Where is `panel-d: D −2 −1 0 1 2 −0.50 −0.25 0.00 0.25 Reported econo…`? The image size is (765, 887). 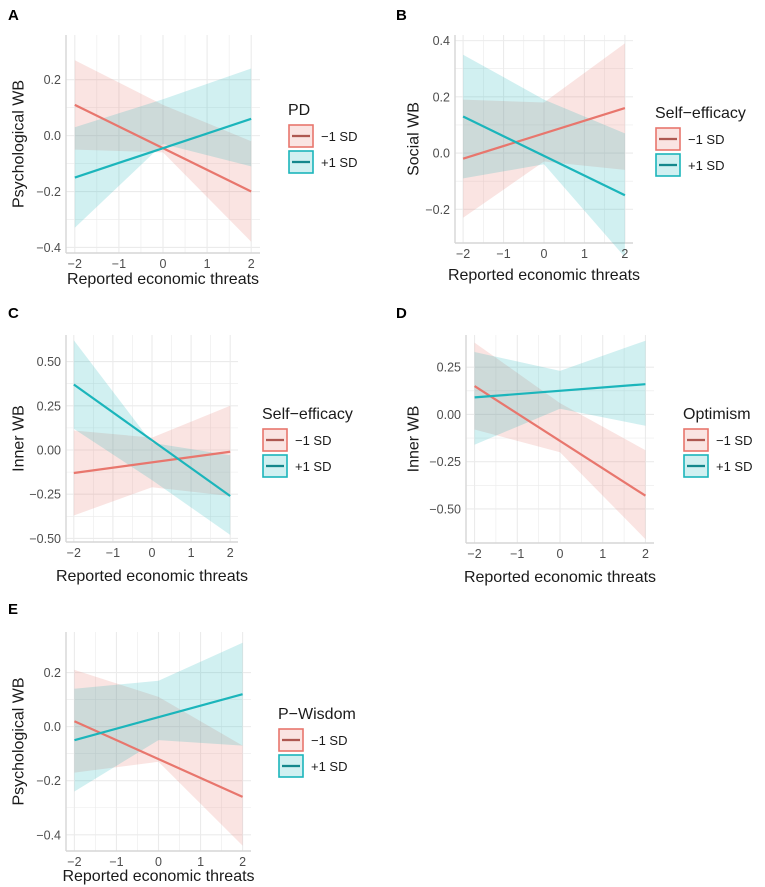 panel-d: D −2 −1 0 1 2 −0.50 −0.25 0.00 0.25 Reported econo… is located at coordinates (574, 445).